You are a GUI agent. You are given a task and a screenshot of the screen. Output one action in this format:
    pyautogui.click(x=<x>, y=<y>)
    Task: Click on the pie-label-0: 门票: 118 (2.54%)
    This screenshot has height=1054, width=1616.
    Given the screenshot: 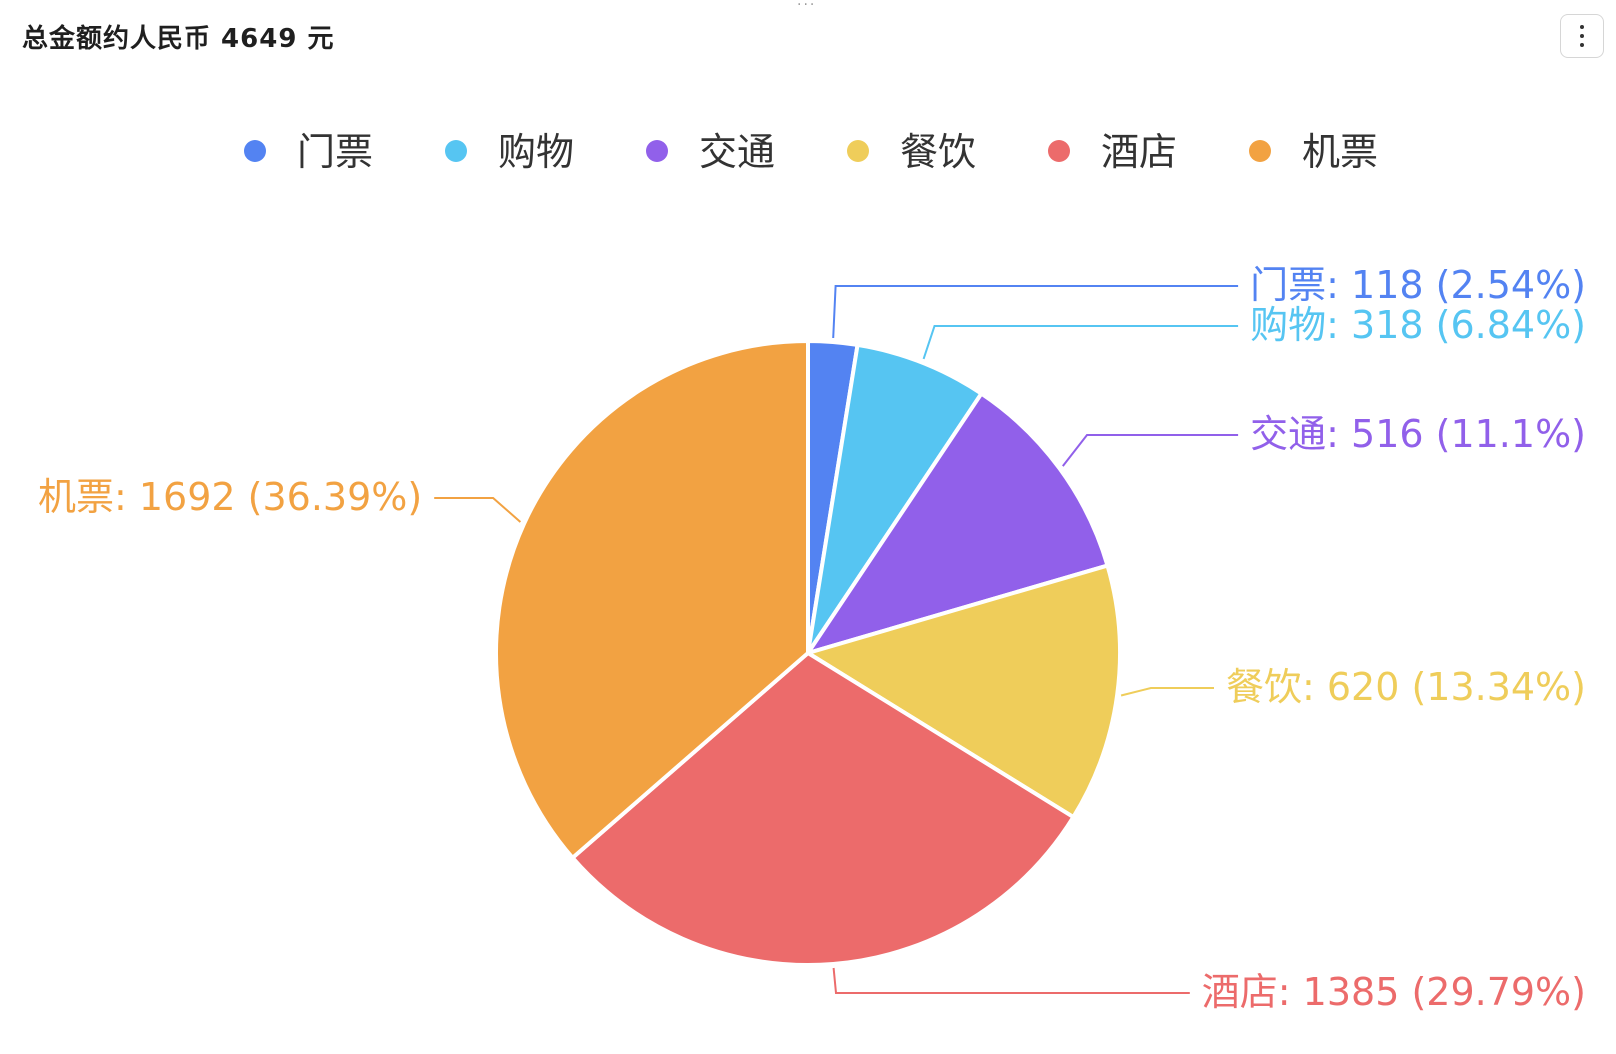 What is the action you would take?
    pyautogui.click(x=1418, y=285)
    